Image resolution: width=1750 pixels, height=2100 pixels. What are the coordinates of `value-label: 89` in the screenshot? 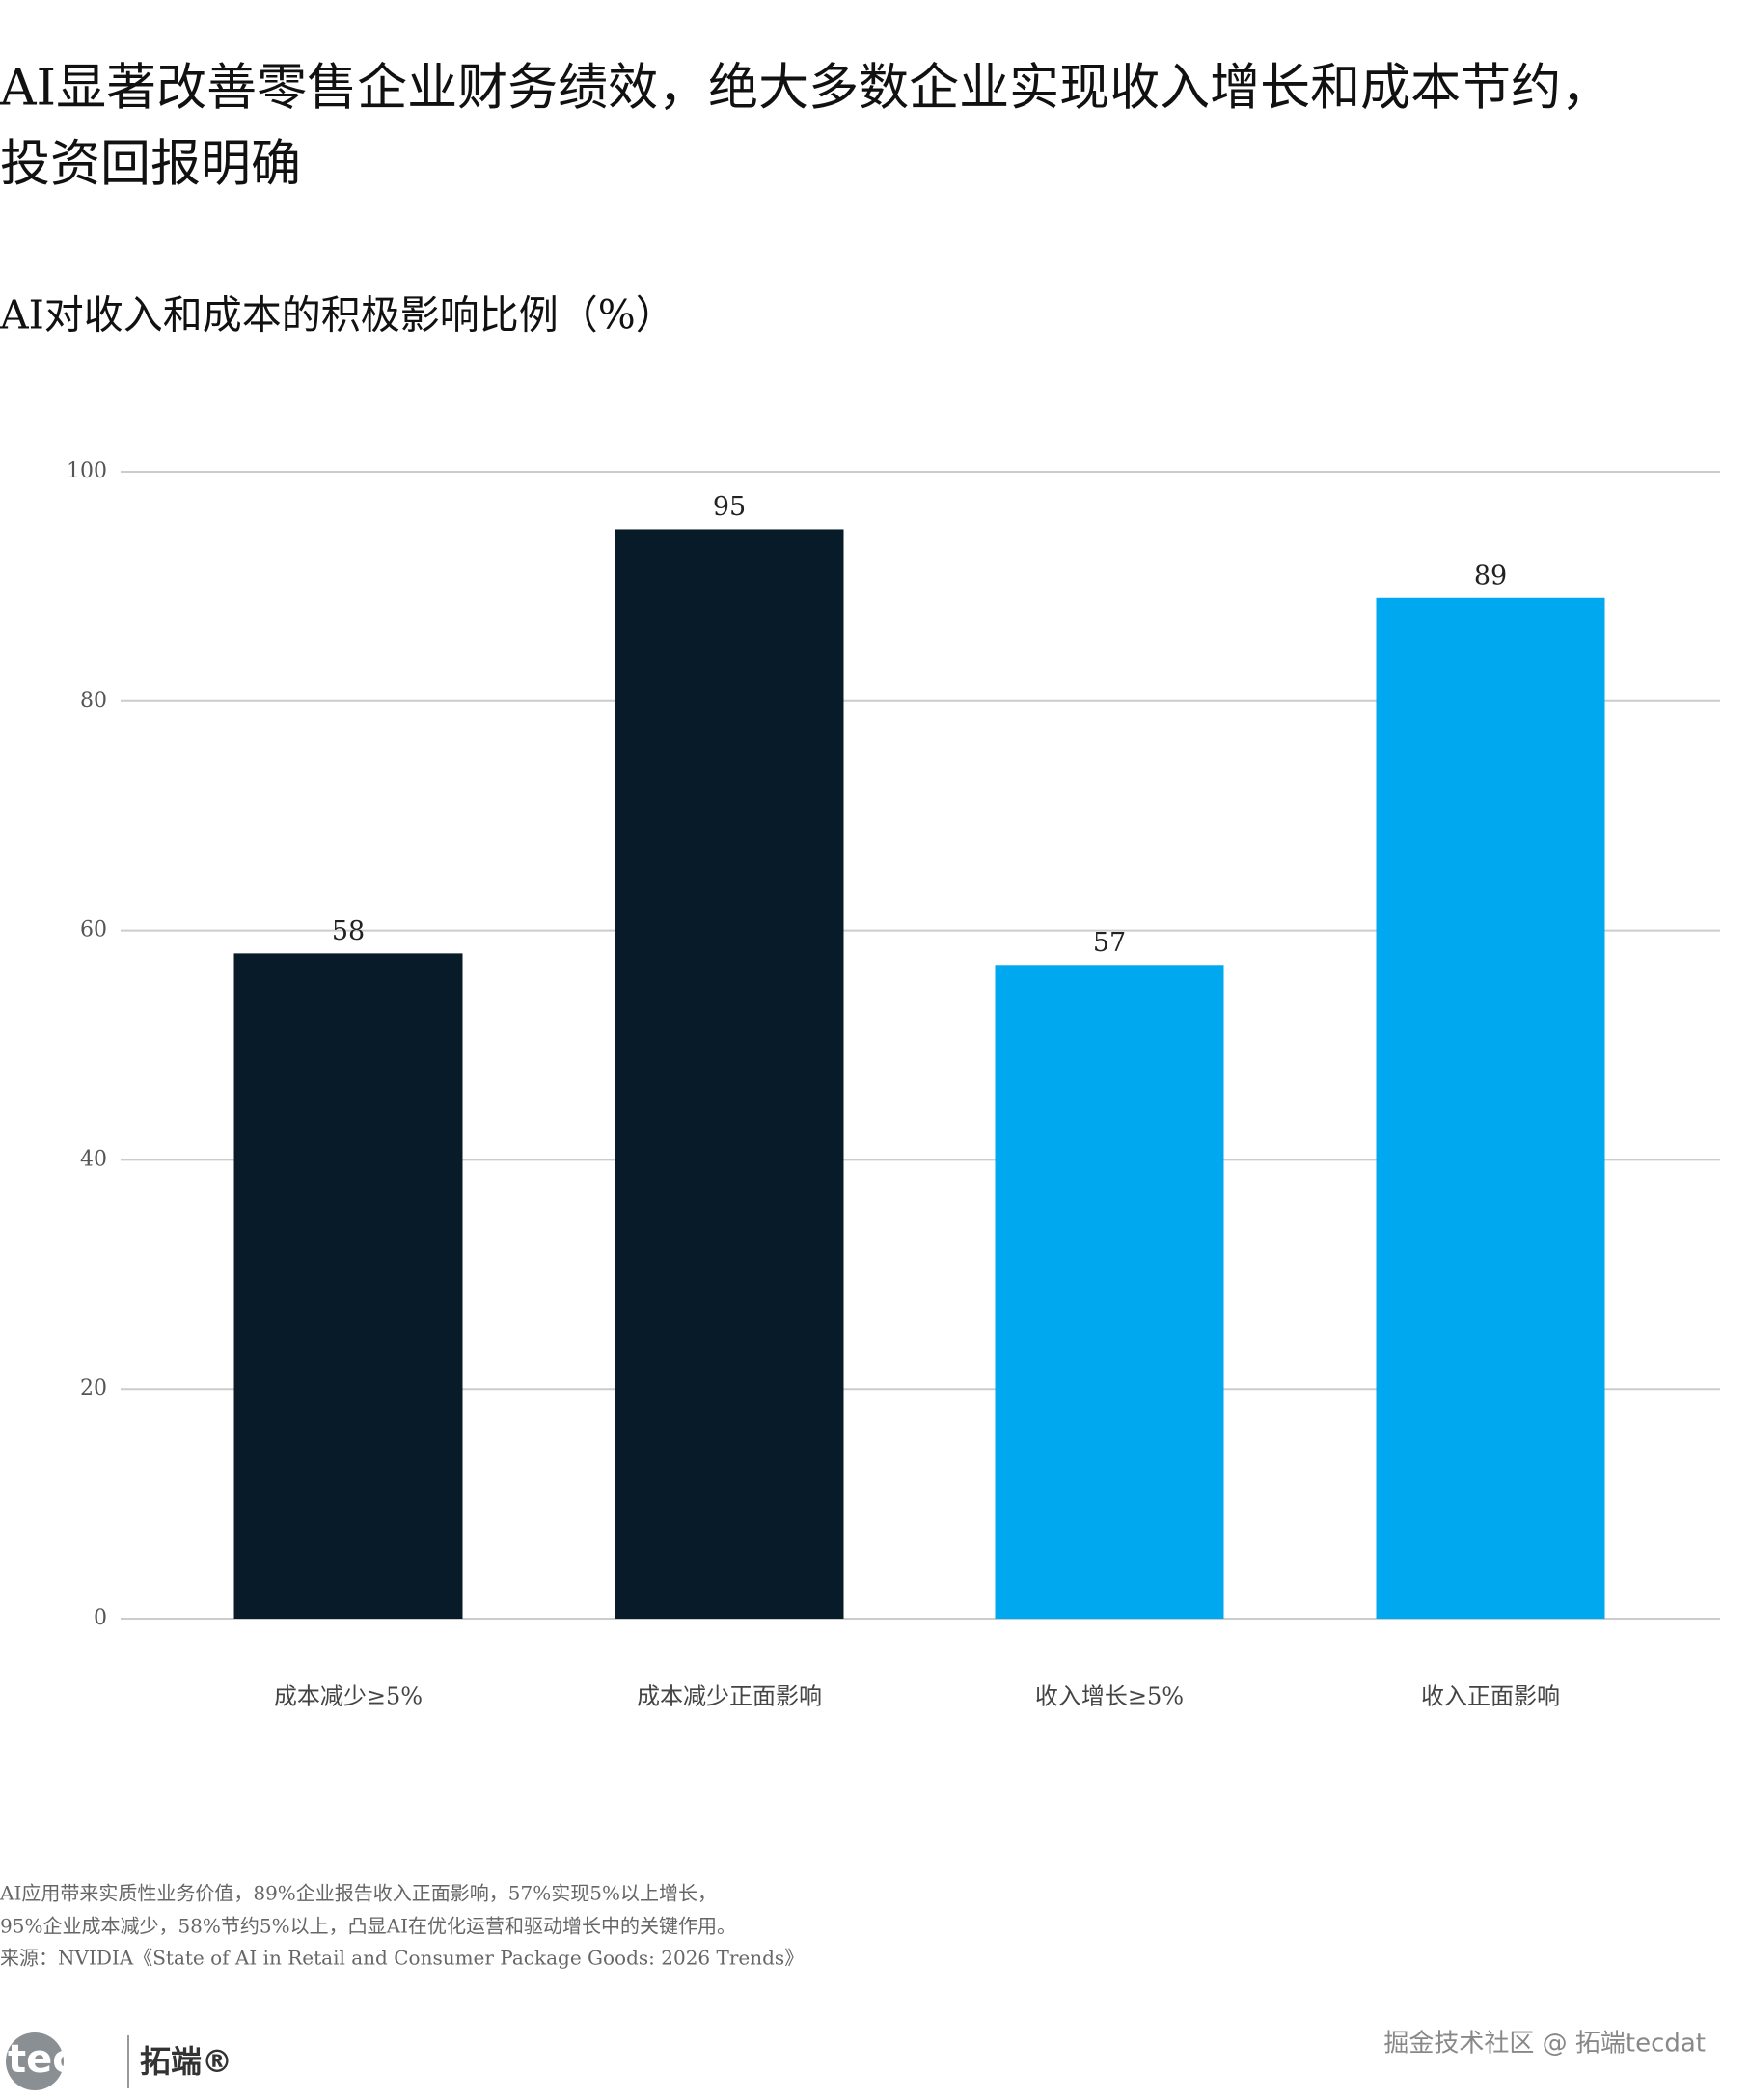 It's located at (1490, 575).